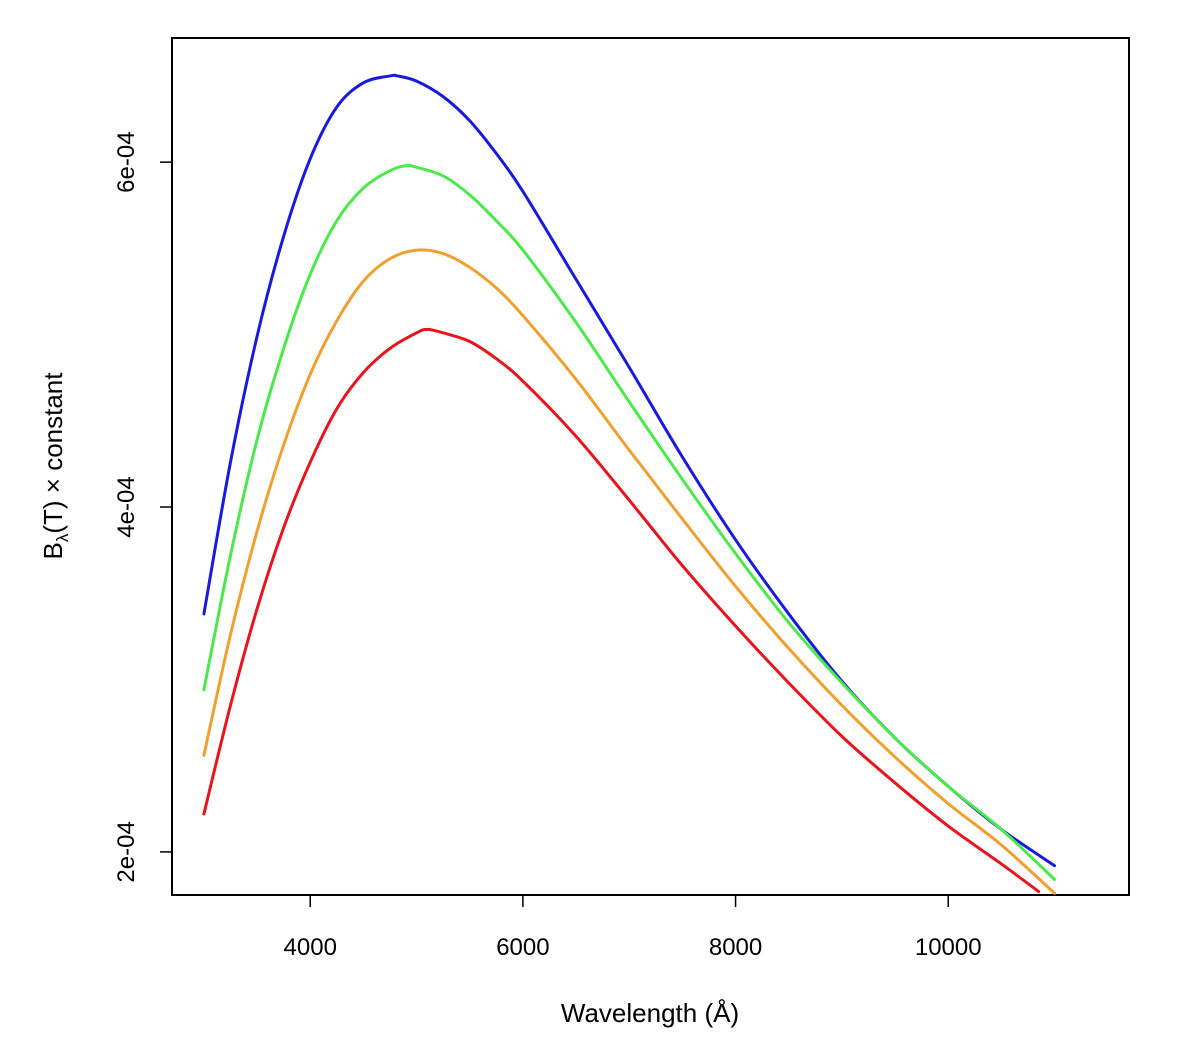  What do you see at coordinates (126, 506) in the screenshot?
I see `y-tick-label: 4e-04` at bounding box center [126, 506].